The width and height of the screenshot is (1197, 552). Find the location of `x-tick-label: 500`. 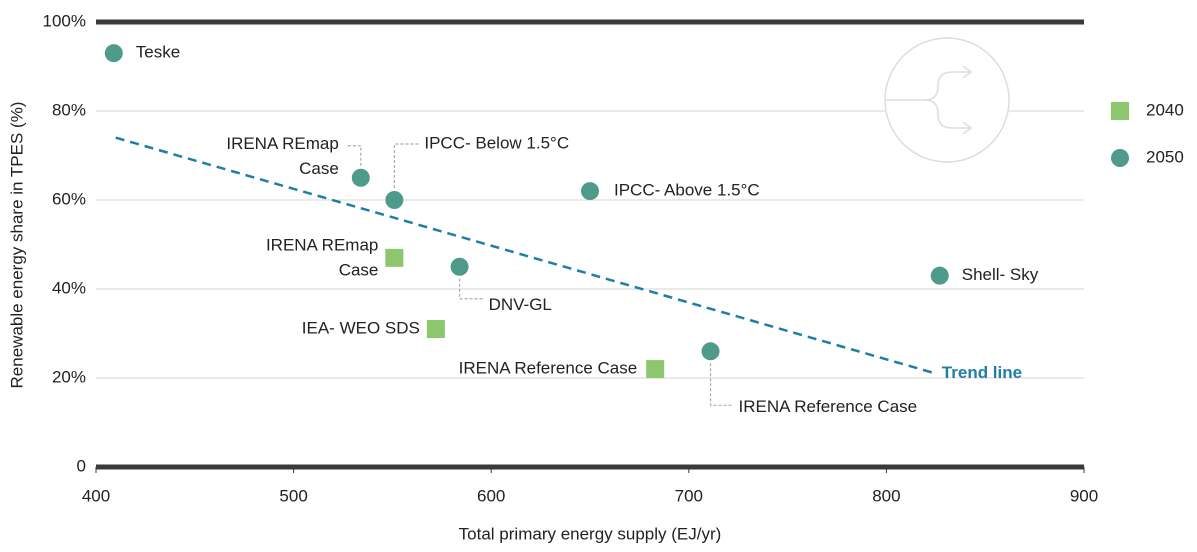

x-tick-label: 500 is located at coordinates (293, 495).